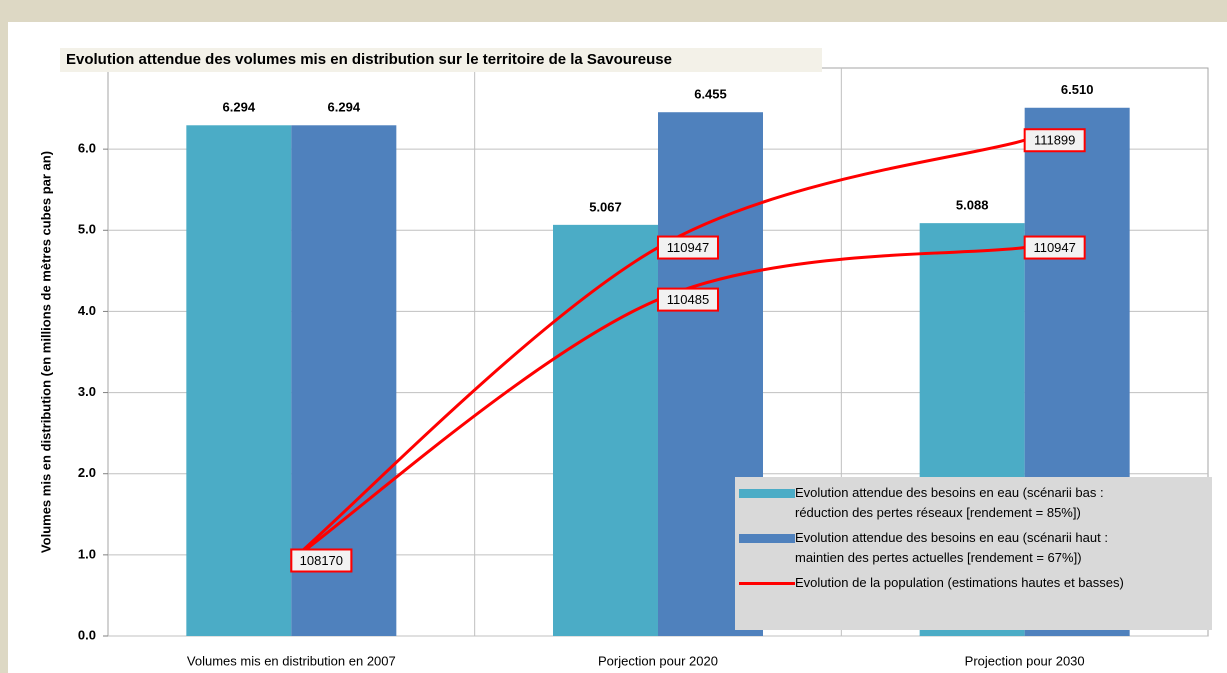 The image size is (1227, 673). Describe the element at coordinates (605, 206) in the screenshot. I see `bar-value-label: 5.067` at that location.